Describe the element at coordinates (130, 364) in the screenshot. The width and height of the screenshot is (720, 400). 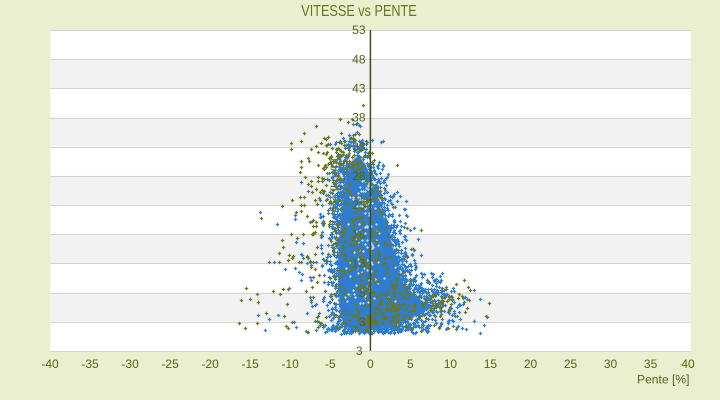
I see `svg-text: -30` at that location.